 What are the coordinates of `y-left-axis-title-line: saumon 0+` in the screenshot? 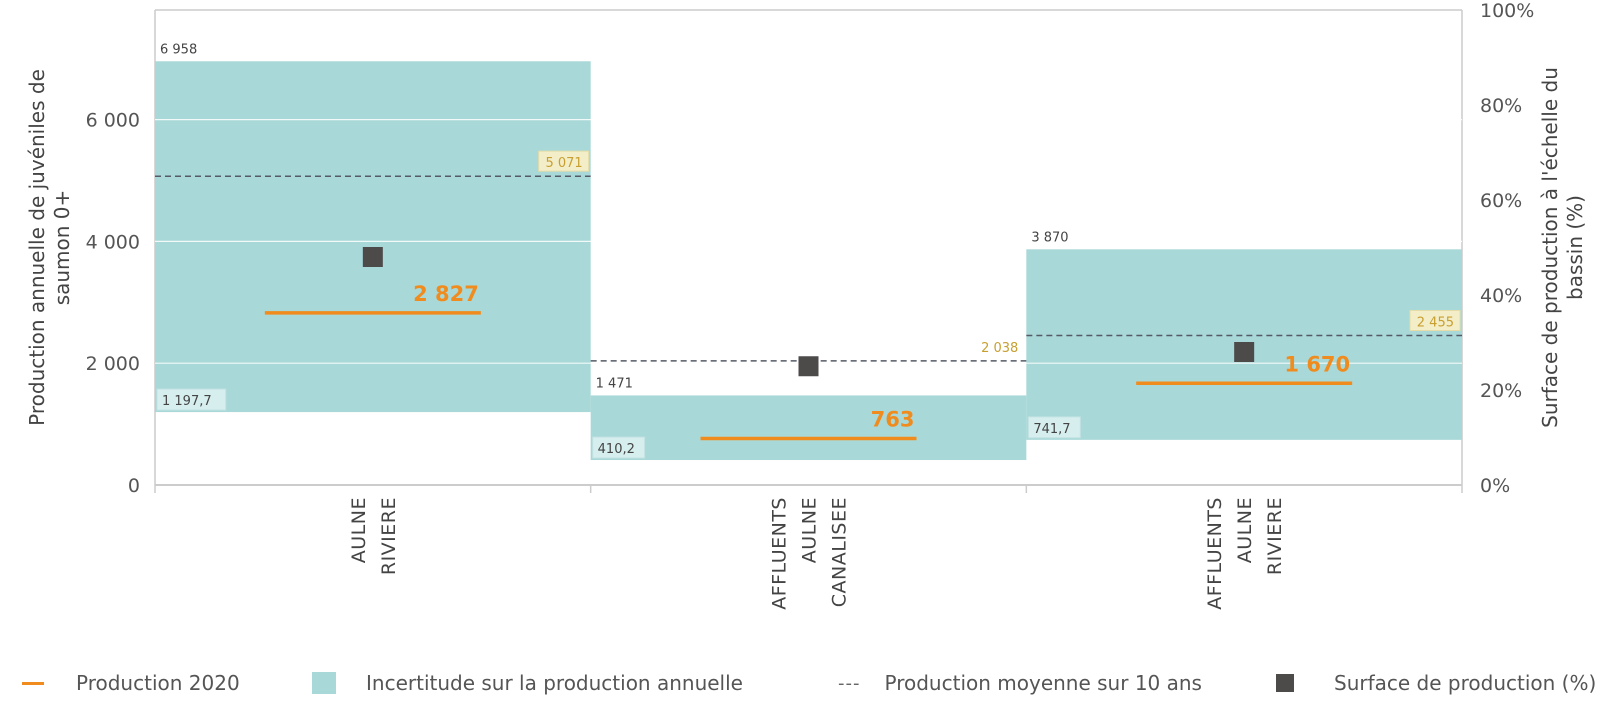 It's located at (62, 248).